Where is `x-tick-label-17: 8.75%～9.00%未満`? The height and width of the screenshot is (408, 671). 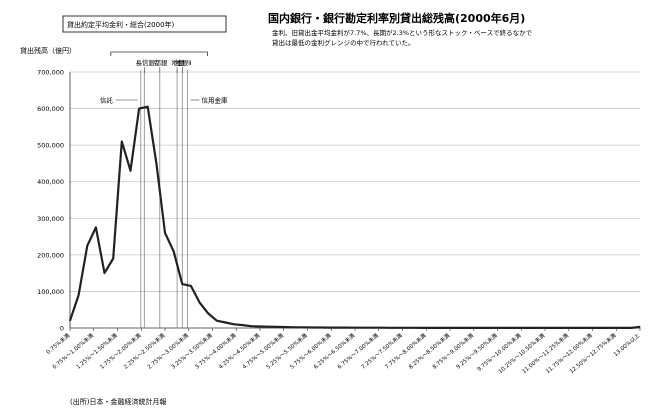
x-tick-label-17: 8.75%～9.00%未満 is located at coordinates (452, 351).